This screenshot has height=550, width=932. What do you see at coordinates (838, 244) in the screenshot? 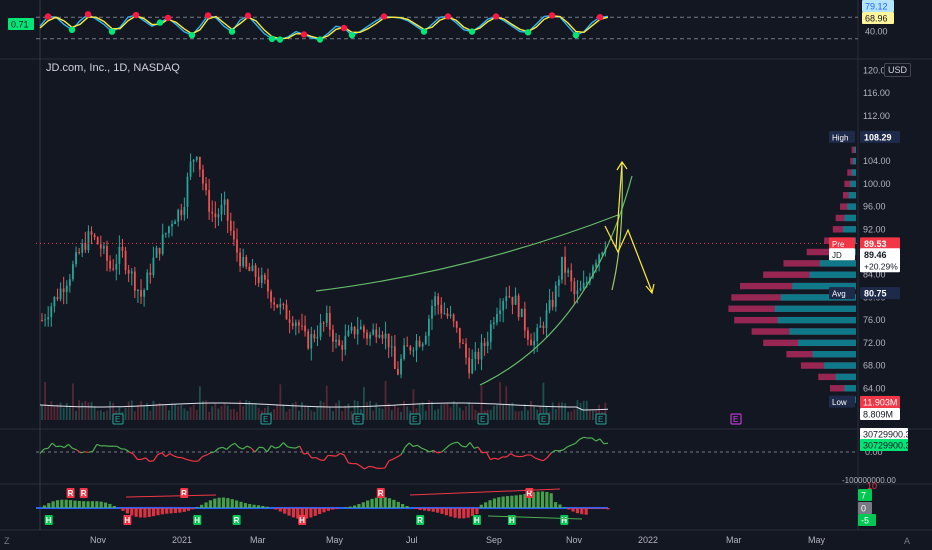
I see `price-tag-label: Pre` at bounding box center [838, 244].